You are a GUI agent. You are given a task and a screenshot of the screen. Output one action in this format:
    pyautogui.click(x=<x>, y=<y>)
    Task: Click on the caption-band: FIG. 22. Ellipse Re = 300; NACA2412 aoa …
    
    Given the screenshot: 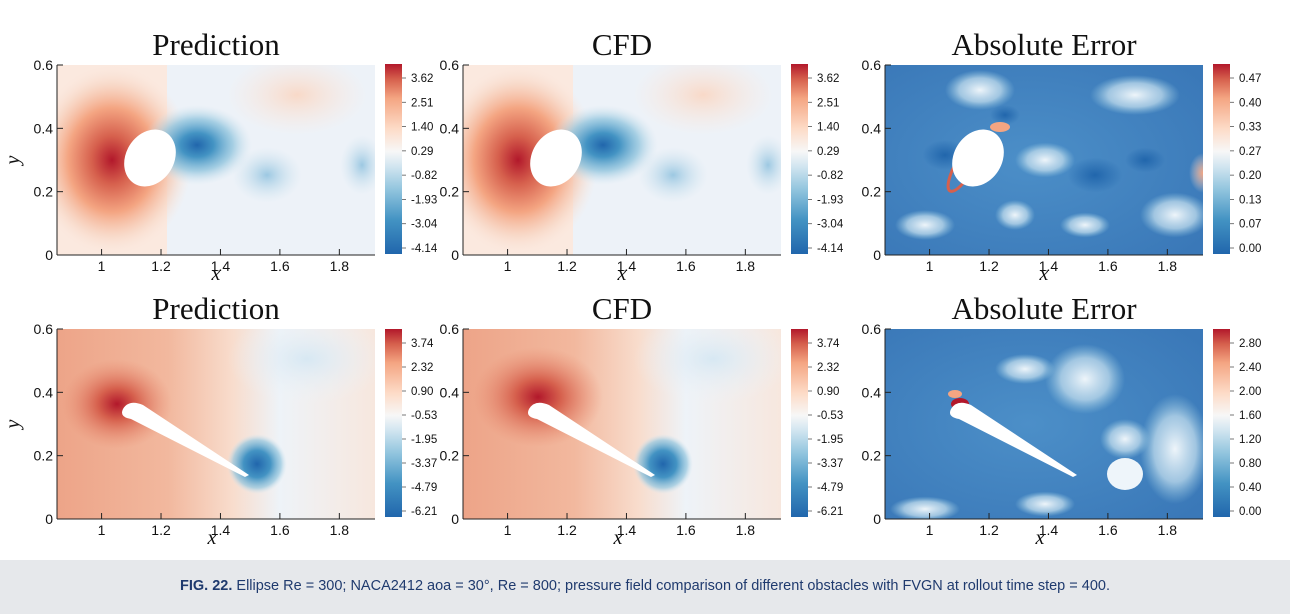 What is the action you would take?
    pyautogui.click(x=645, y=587)
    